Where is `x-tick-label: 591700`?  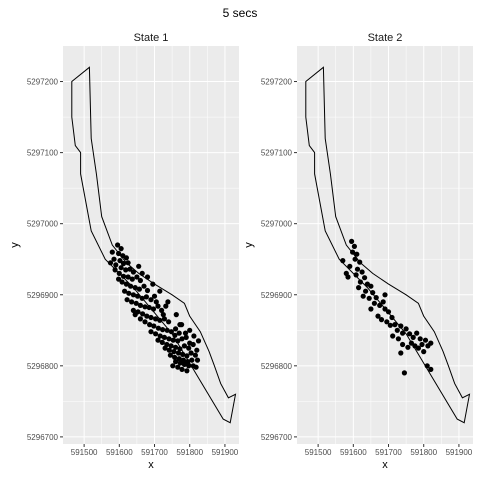 x-tick-label: 591700 is located at coordinates (388, 452).